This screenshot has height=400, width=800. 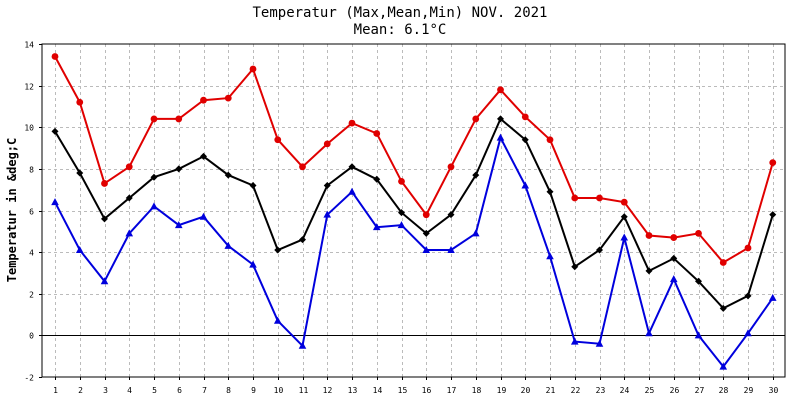 What do you see at coordinates (179, 390) in the screenshot?
I see `x-tick-label: 6` at bounding box center [179, 390].